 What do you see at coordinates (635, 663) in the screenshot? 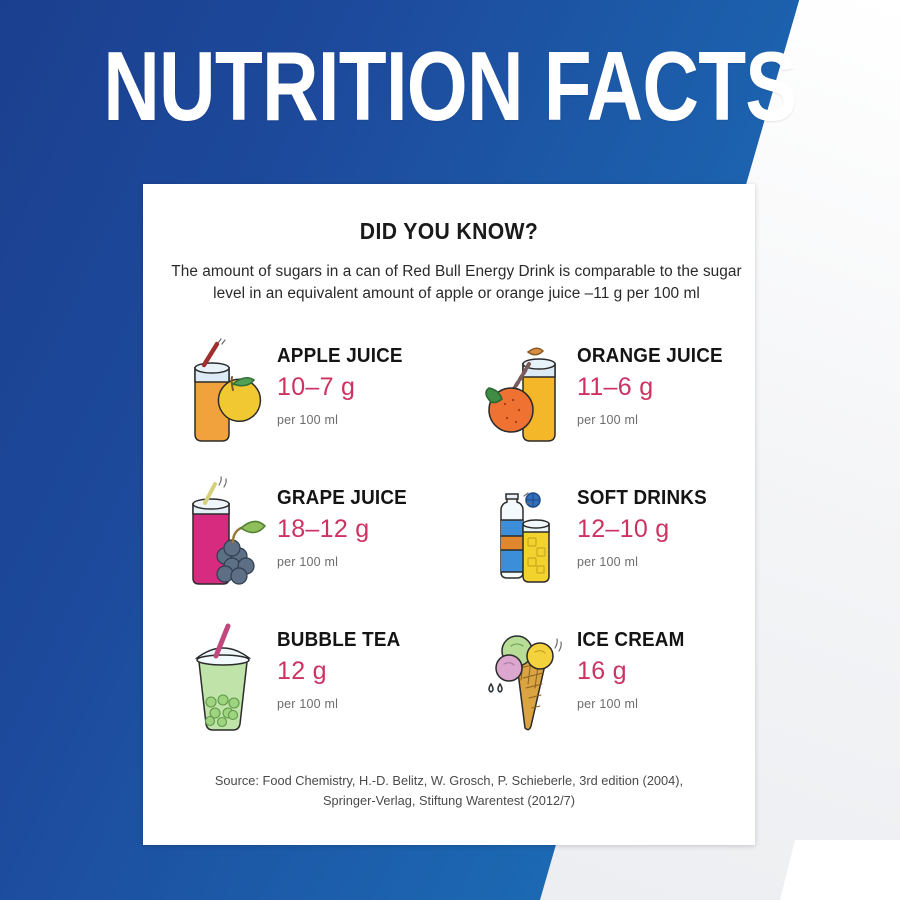
I see `item-text: ICE CREAM 16 g per 100 ml` at bounding box center [635, 663].